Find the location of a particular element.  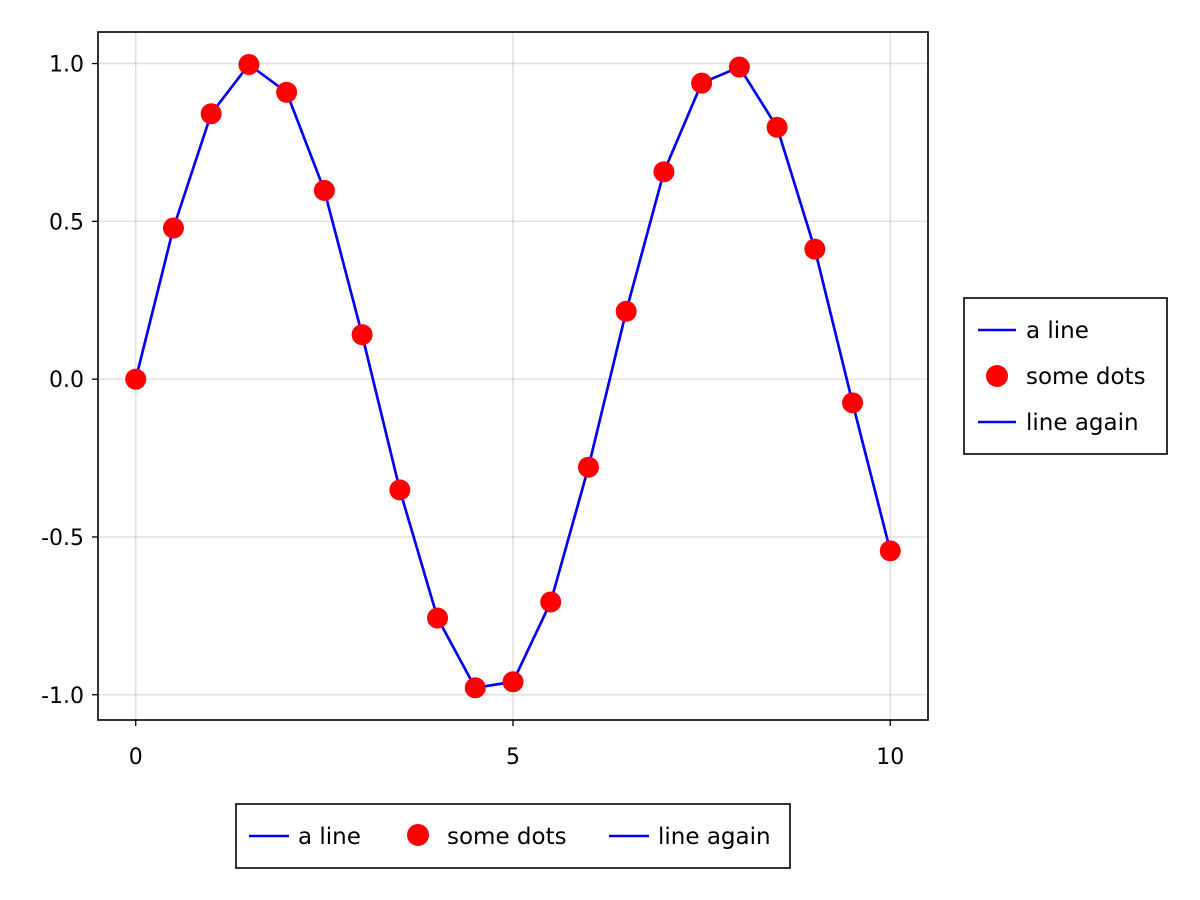

y-tick-label: -1.0 is located at coordinates (62, 696).